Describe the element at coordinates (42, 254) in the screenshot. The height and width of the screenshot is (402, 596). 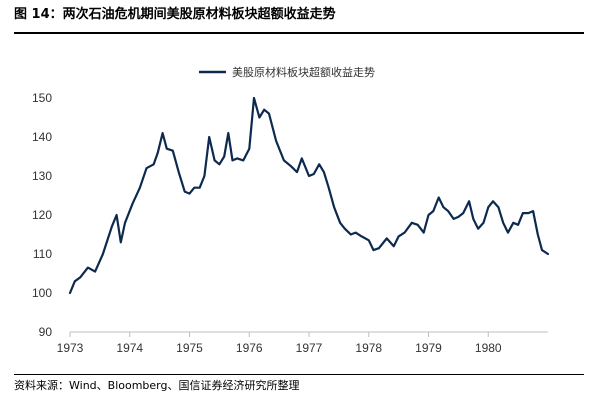
I see `y-tick-label: 110` at that location.